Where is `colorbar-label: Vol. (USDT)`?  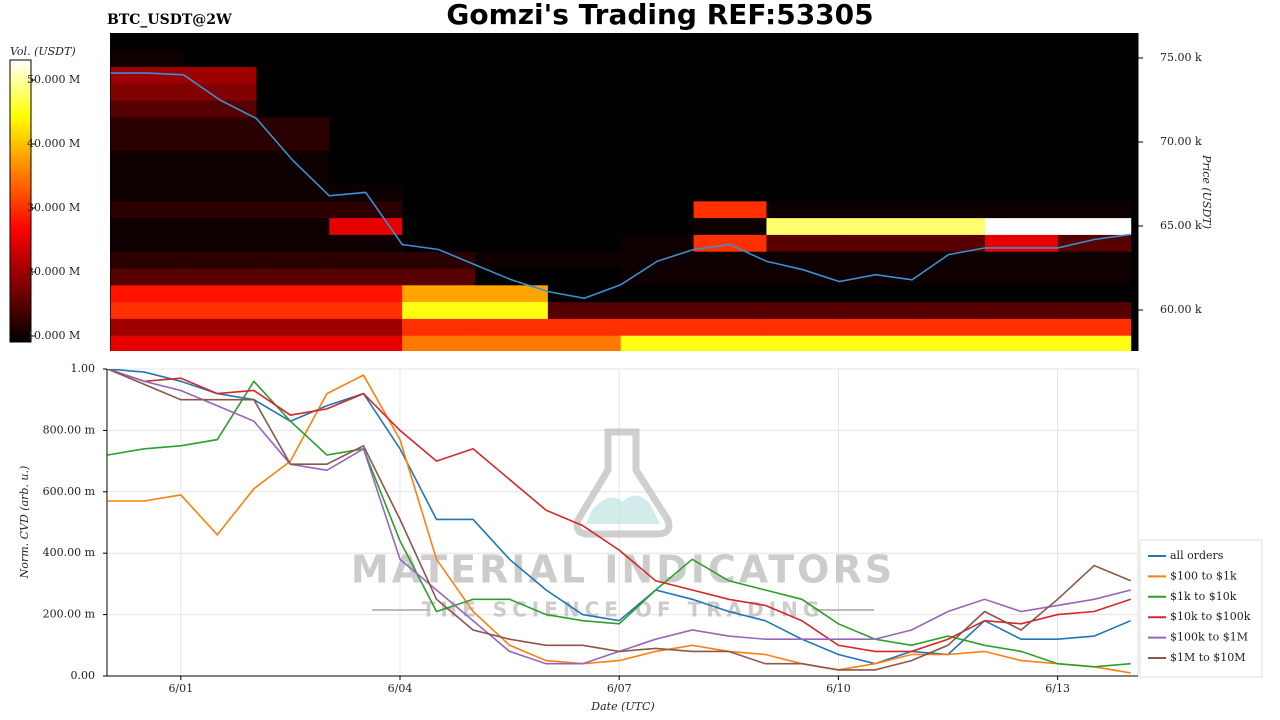
colorbar-label: Vol. (USDT) is located at coordinates (43, 51).